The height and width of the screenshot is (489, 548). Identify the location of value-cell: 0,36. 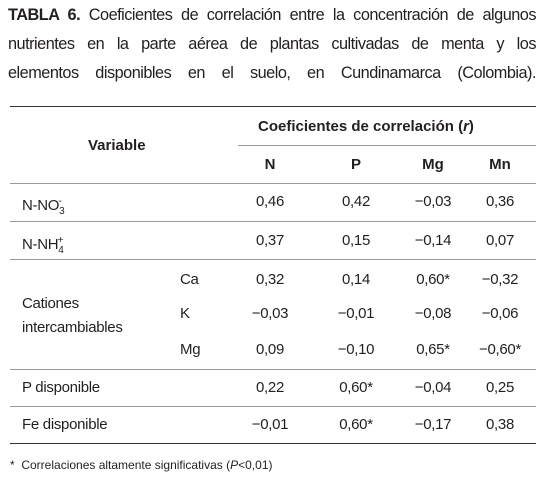
(500, 201).